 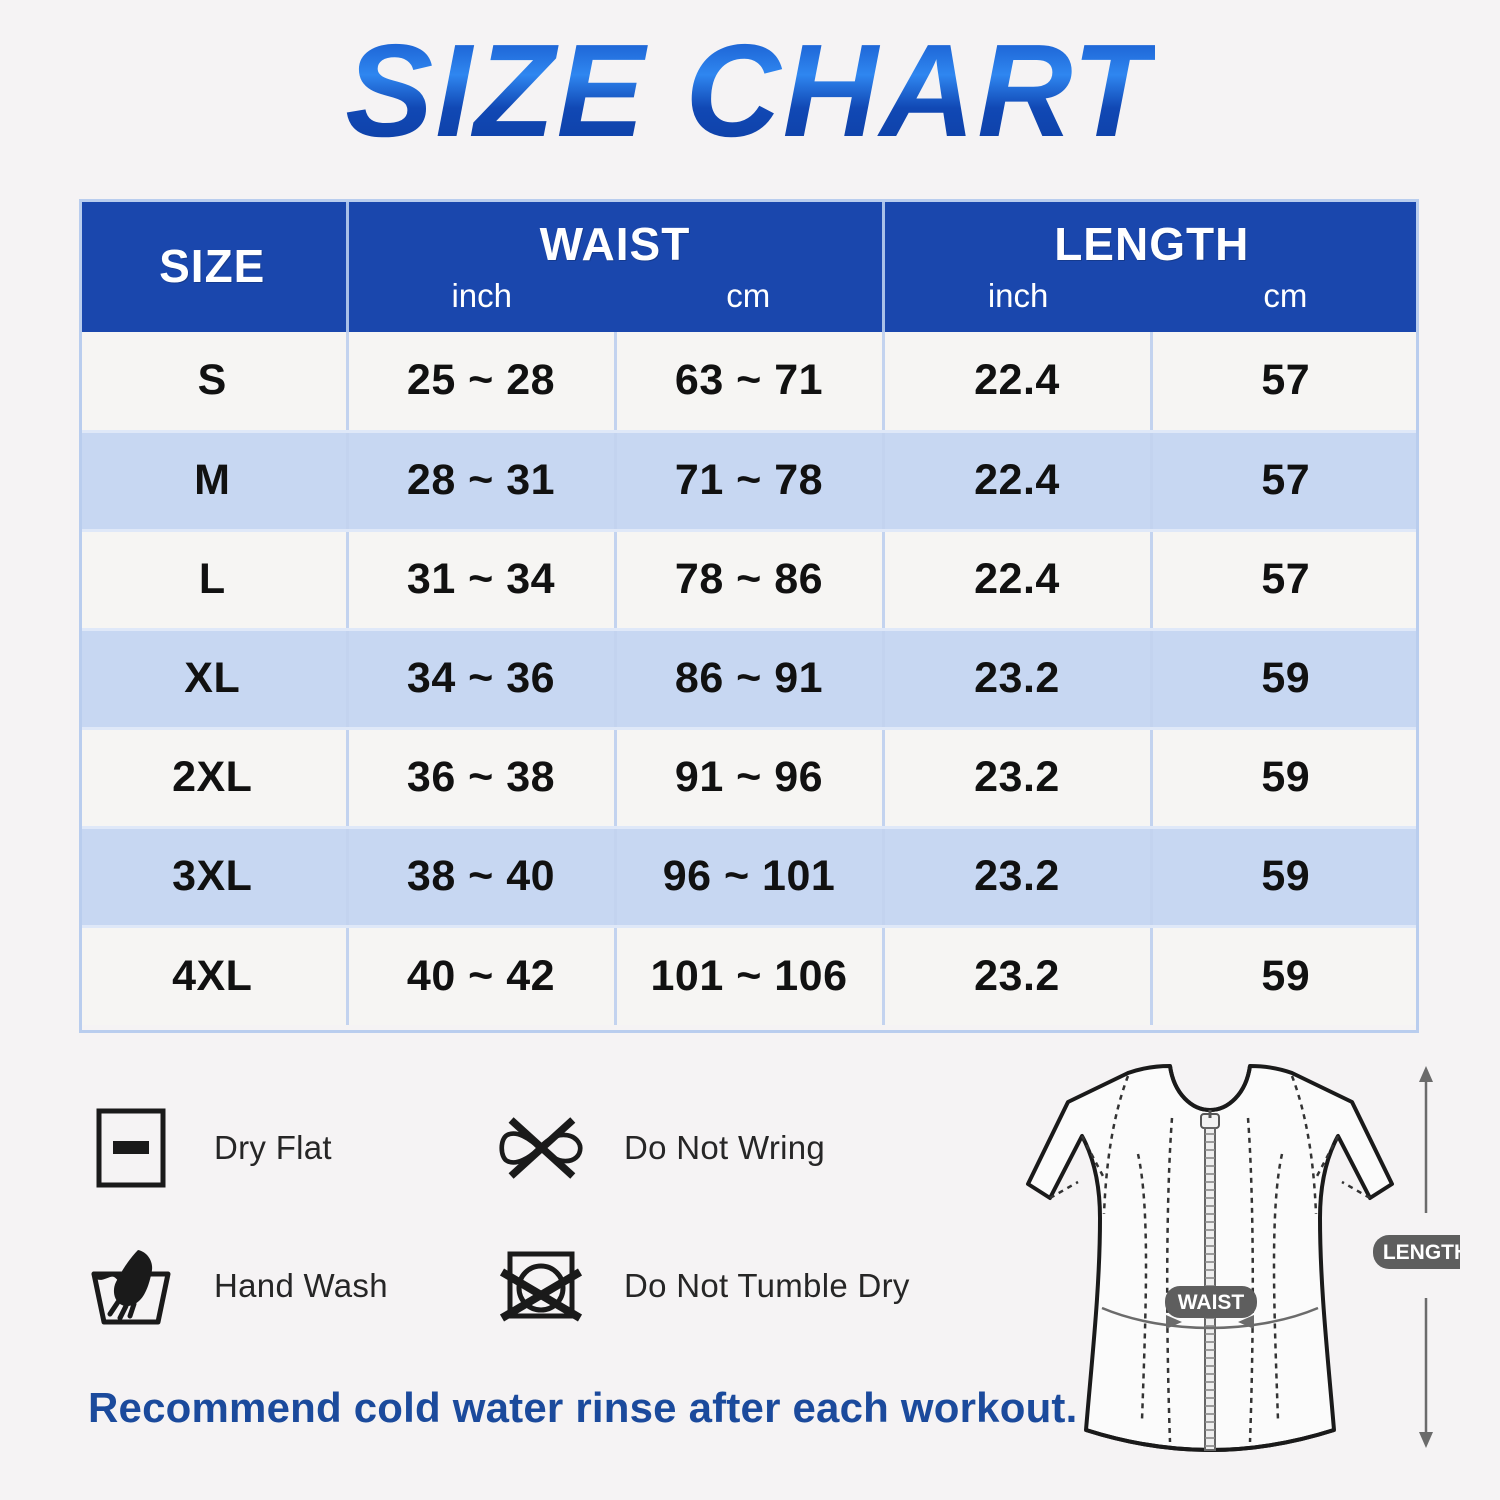 I want to click on cell-waist-inch: 34 ~ 36, so click(x=482, y=679).